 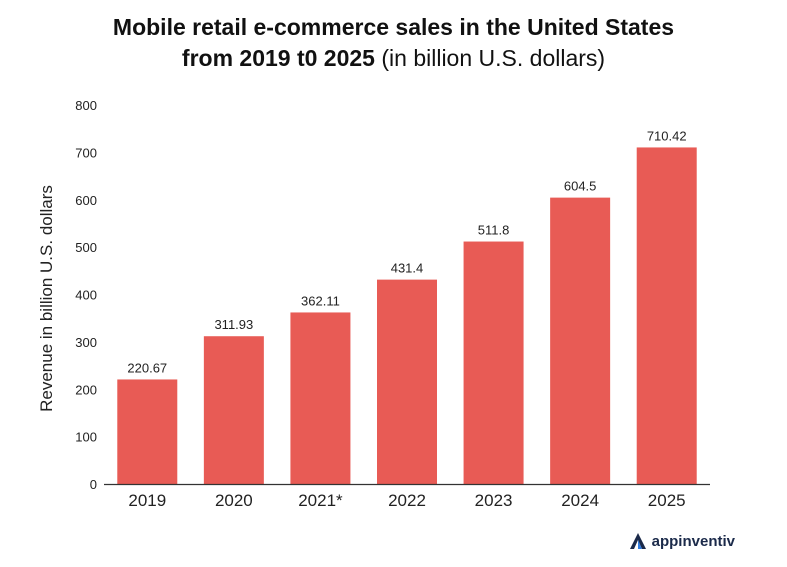 What do you see at coordinates (147, 431) in the screenshot?
I see `bar-2019` at bounding box center [147, 431].